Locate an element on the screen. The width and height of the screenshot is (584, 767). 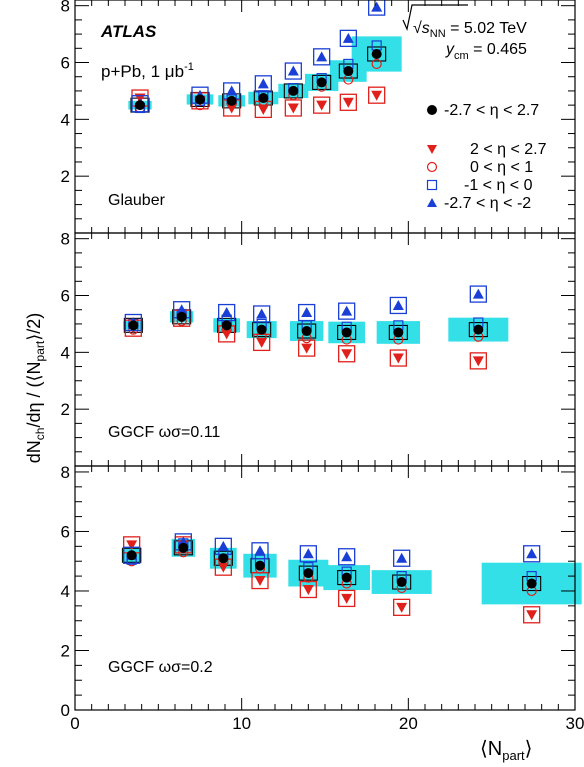
experiment-label: ATLAS is located at coordinates (128, 31).